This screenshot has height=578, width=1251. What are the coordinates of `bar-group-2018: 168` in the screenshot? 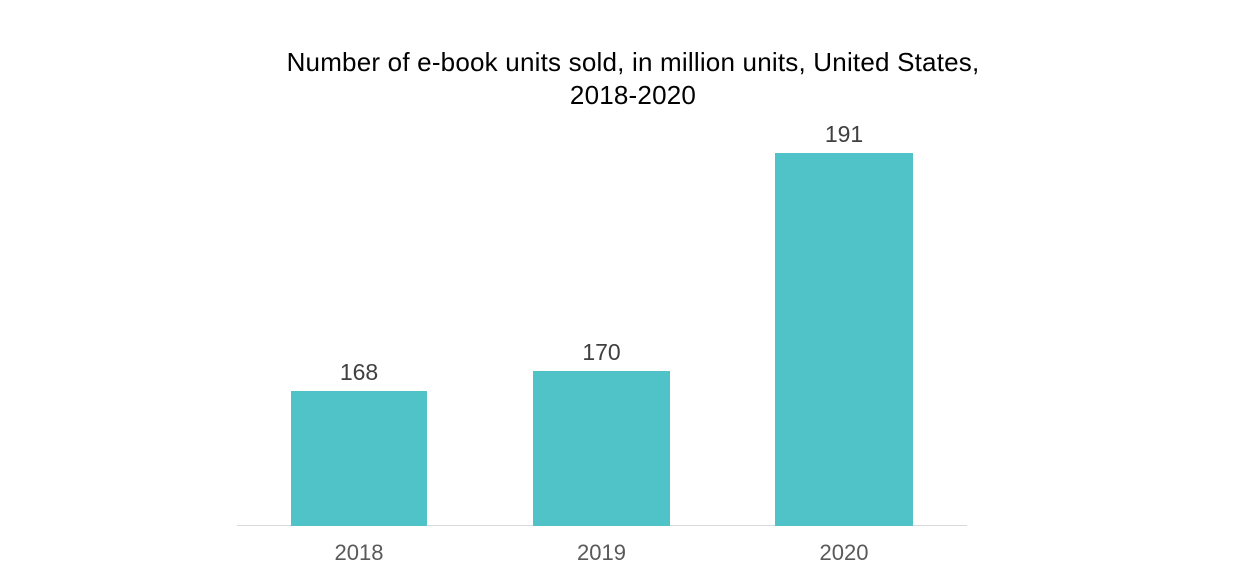 It's located at (359, 442).